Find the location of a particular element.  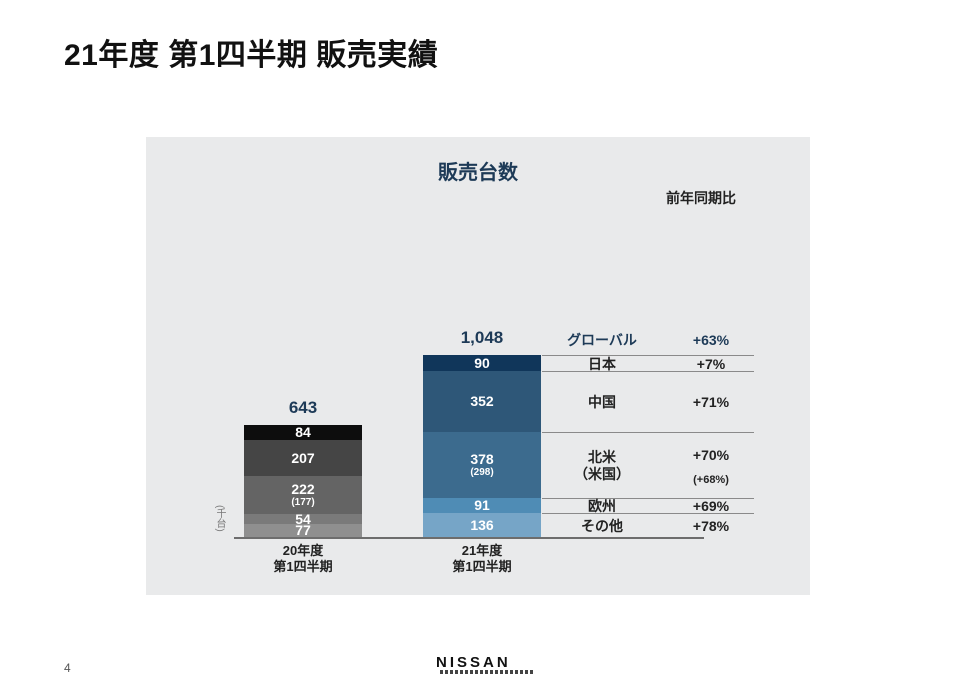

bar-segment: 222 (177) is located at coordinates (303, 495).